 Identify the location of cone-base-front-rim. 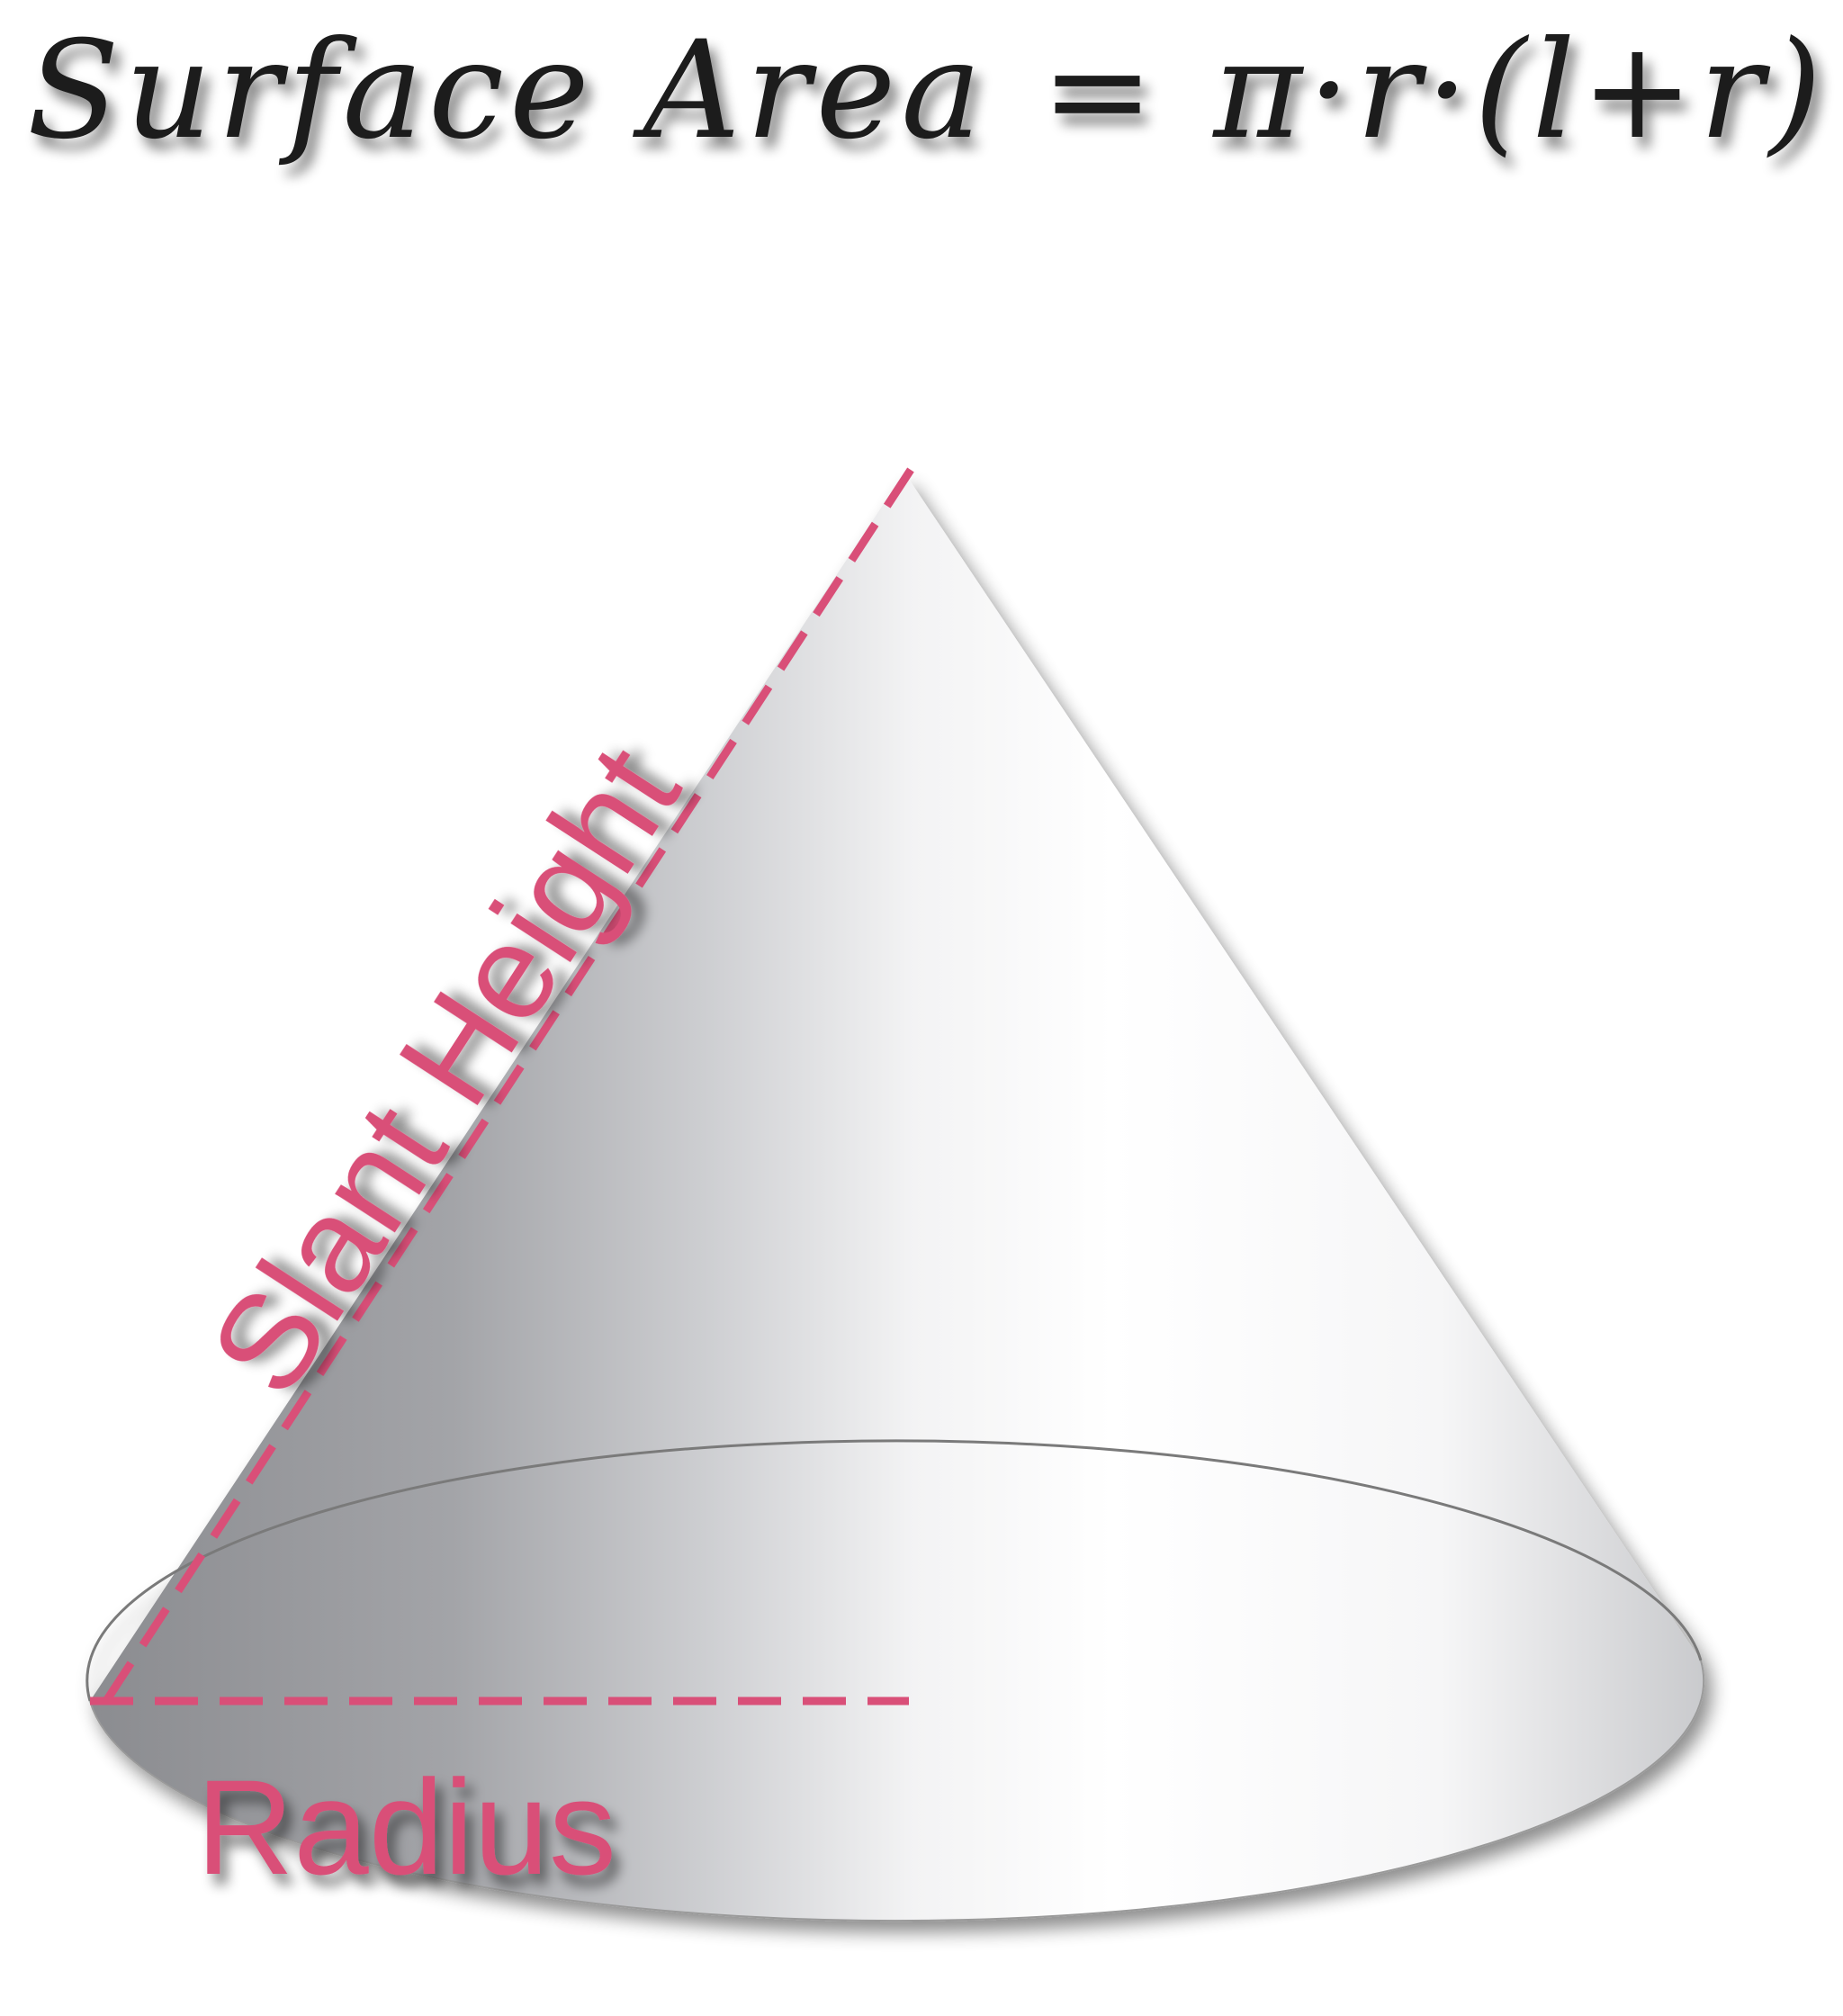
(897, 1791).